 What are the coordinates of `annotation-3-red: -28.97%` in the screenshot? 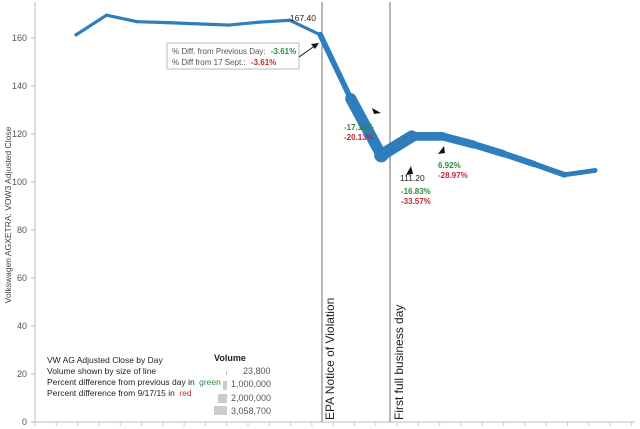 It's located at (453, 175).